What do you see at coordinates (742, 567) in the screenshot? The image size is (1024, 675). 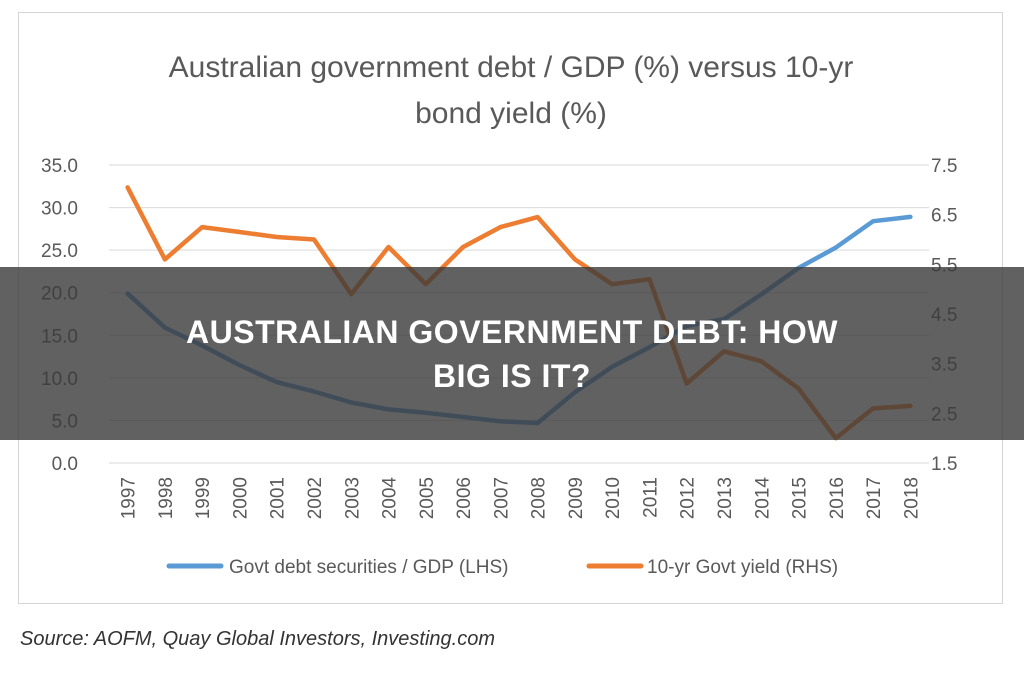 I see `legend-label-2: 10-yr Govt yield (RHS)` at bounding box center [742, 567].